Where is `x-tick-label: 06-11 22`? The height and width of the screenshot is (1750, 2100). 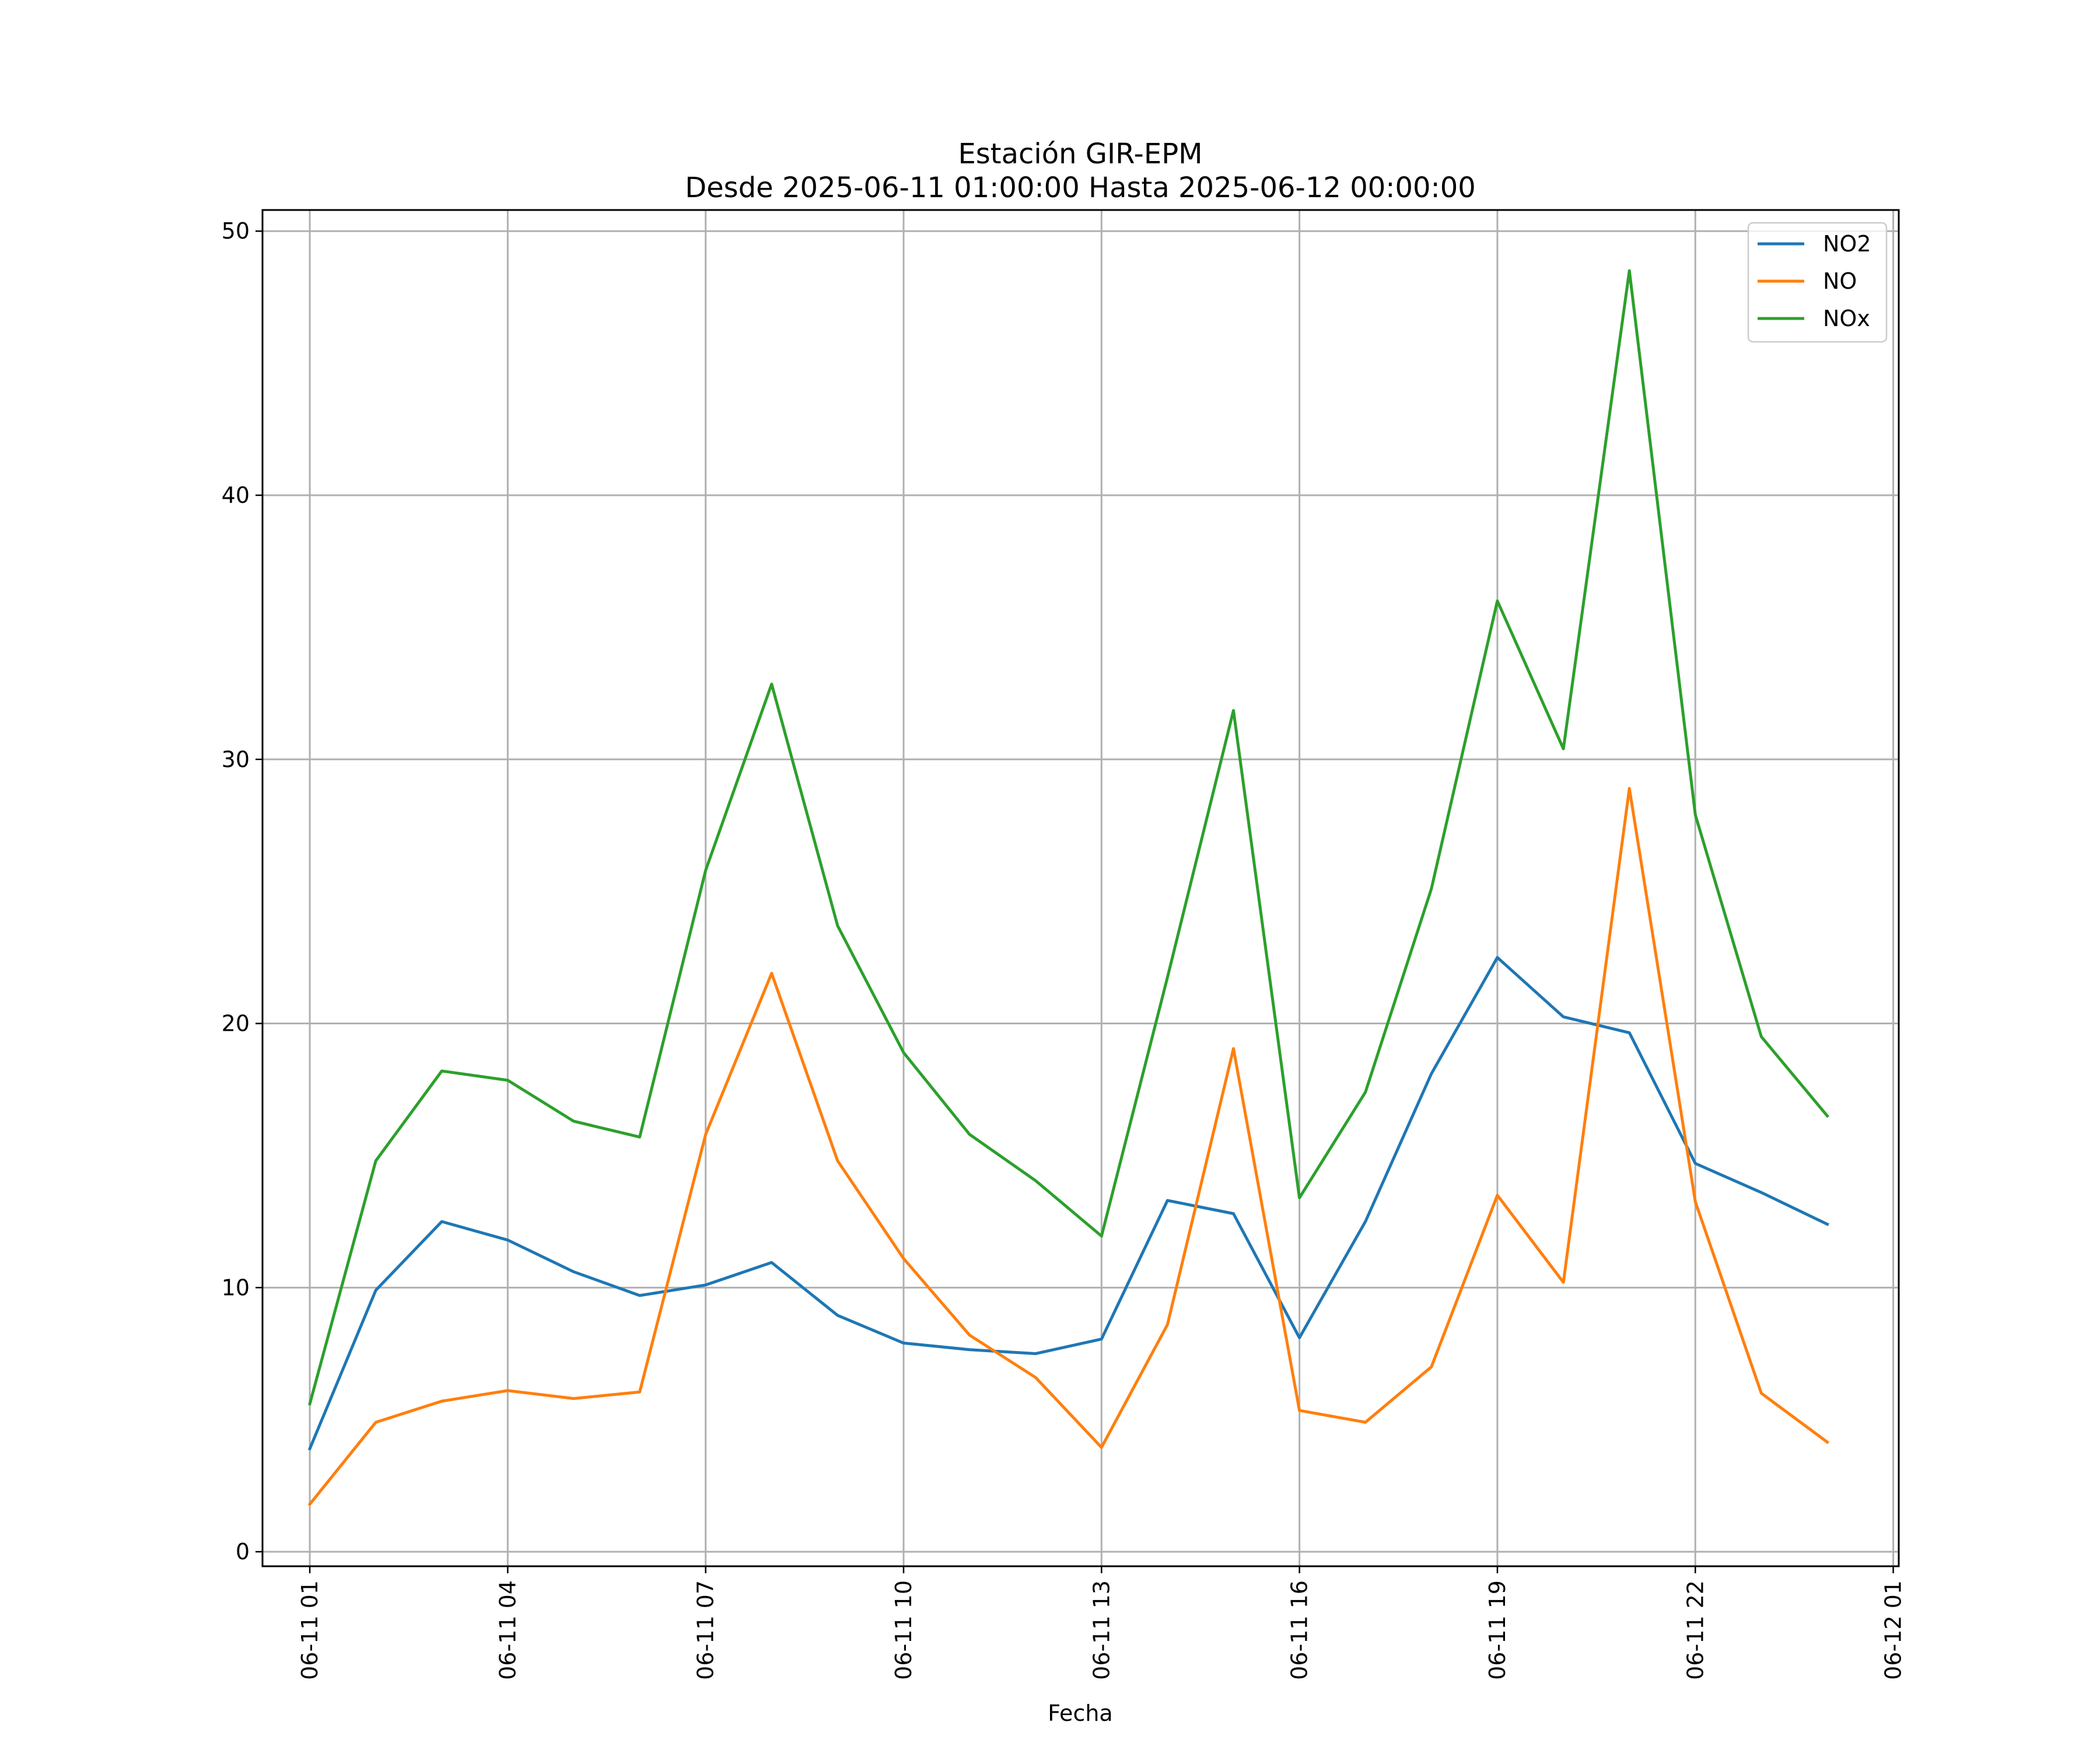 x-tick-label: 06-11 22 is located at coordinates (1695, 1630).